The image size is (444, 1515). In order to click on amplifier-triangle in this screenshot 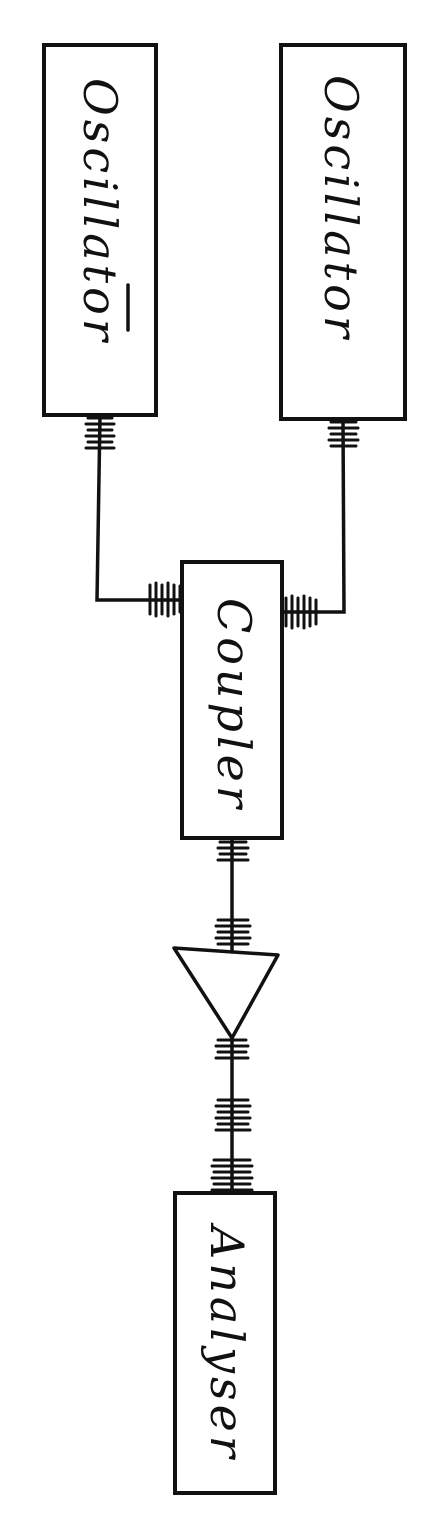, I will do `click(226, 993)`.